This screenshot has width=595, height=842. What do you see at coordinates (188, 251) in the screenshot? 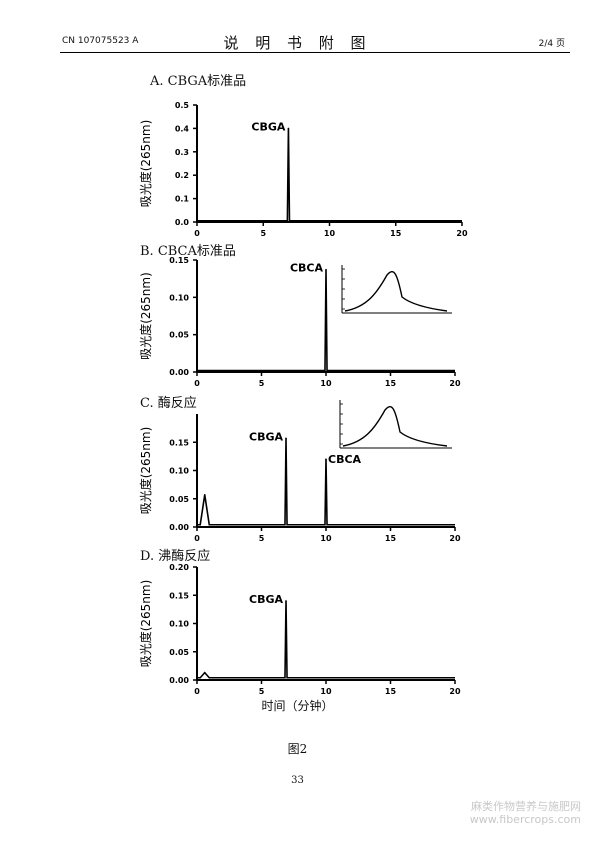
I see `panel-b-label: B. CBCA标准品` at bounding box center [188, 251].